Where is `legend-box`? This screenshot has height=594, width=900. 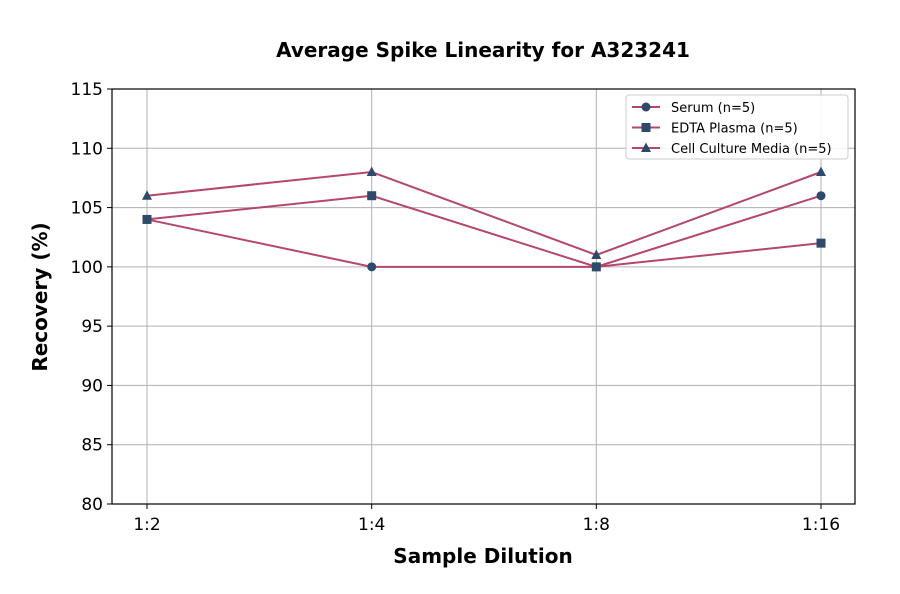
legend-box is located at coordinates (737, 127).